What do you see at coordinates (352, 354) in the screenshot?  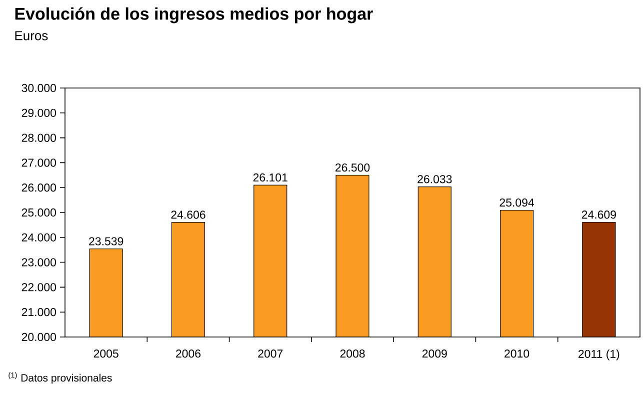 I see `x-tick-label: 2008` at bounding box center [352, 354].